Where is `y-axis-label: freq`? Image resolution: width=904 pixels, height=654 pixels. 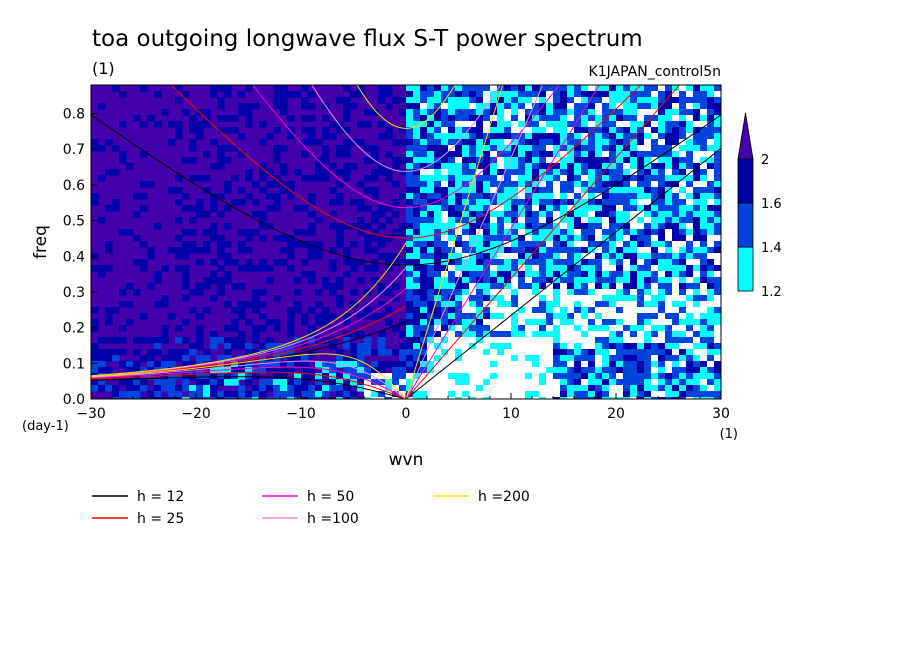 y-axis-label: freq is located at coordinates (41, 242).